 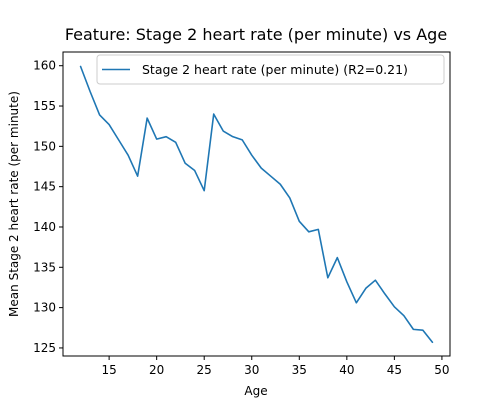 I want to click on y-tick-label: 160, so click(x=44, y=66).